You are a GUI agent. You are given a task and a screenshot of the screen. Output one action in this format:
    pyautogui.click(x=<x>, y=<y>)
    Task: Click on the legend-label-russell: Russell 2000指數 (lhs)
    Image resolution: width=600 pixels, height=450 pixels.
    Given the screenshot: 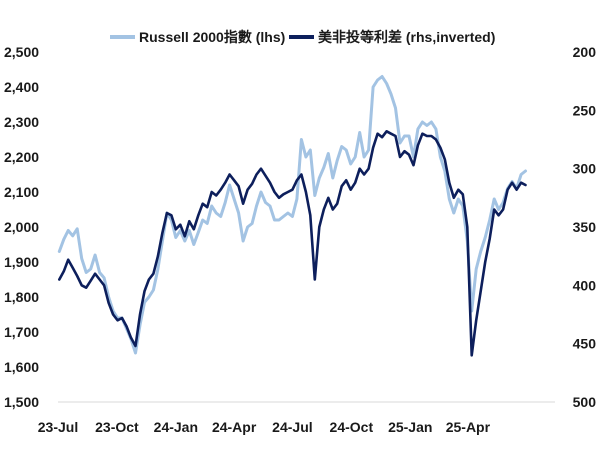 What is the action you would take?
    pyautogui.click(x=212, y=37)
    